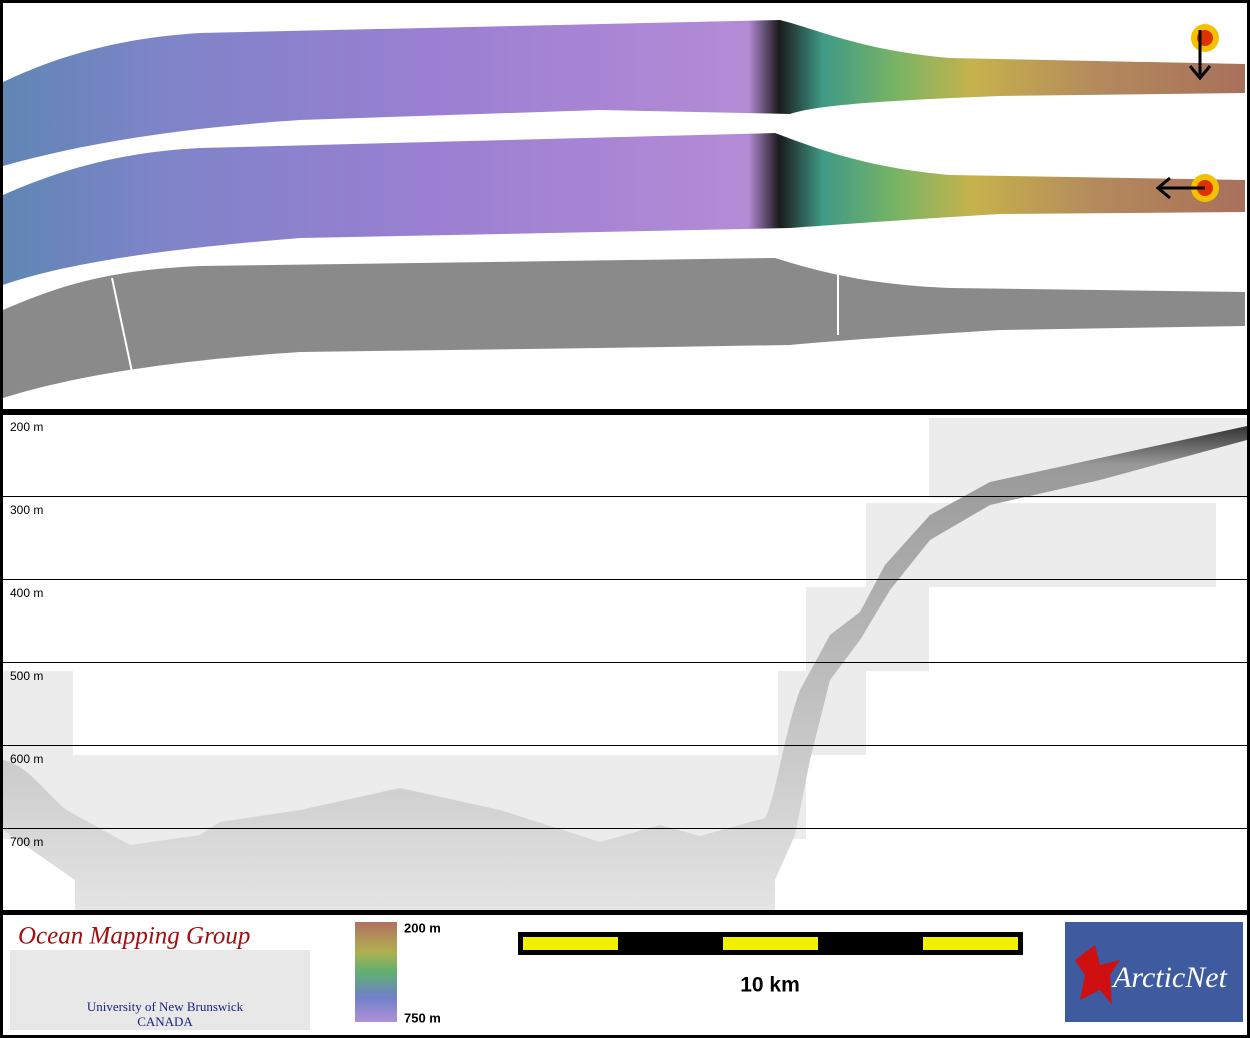  What do you see at coordinates (165, 1021) in the screenshot?
I see `logo-country: CANADA` at bounding box center [165, 1021].